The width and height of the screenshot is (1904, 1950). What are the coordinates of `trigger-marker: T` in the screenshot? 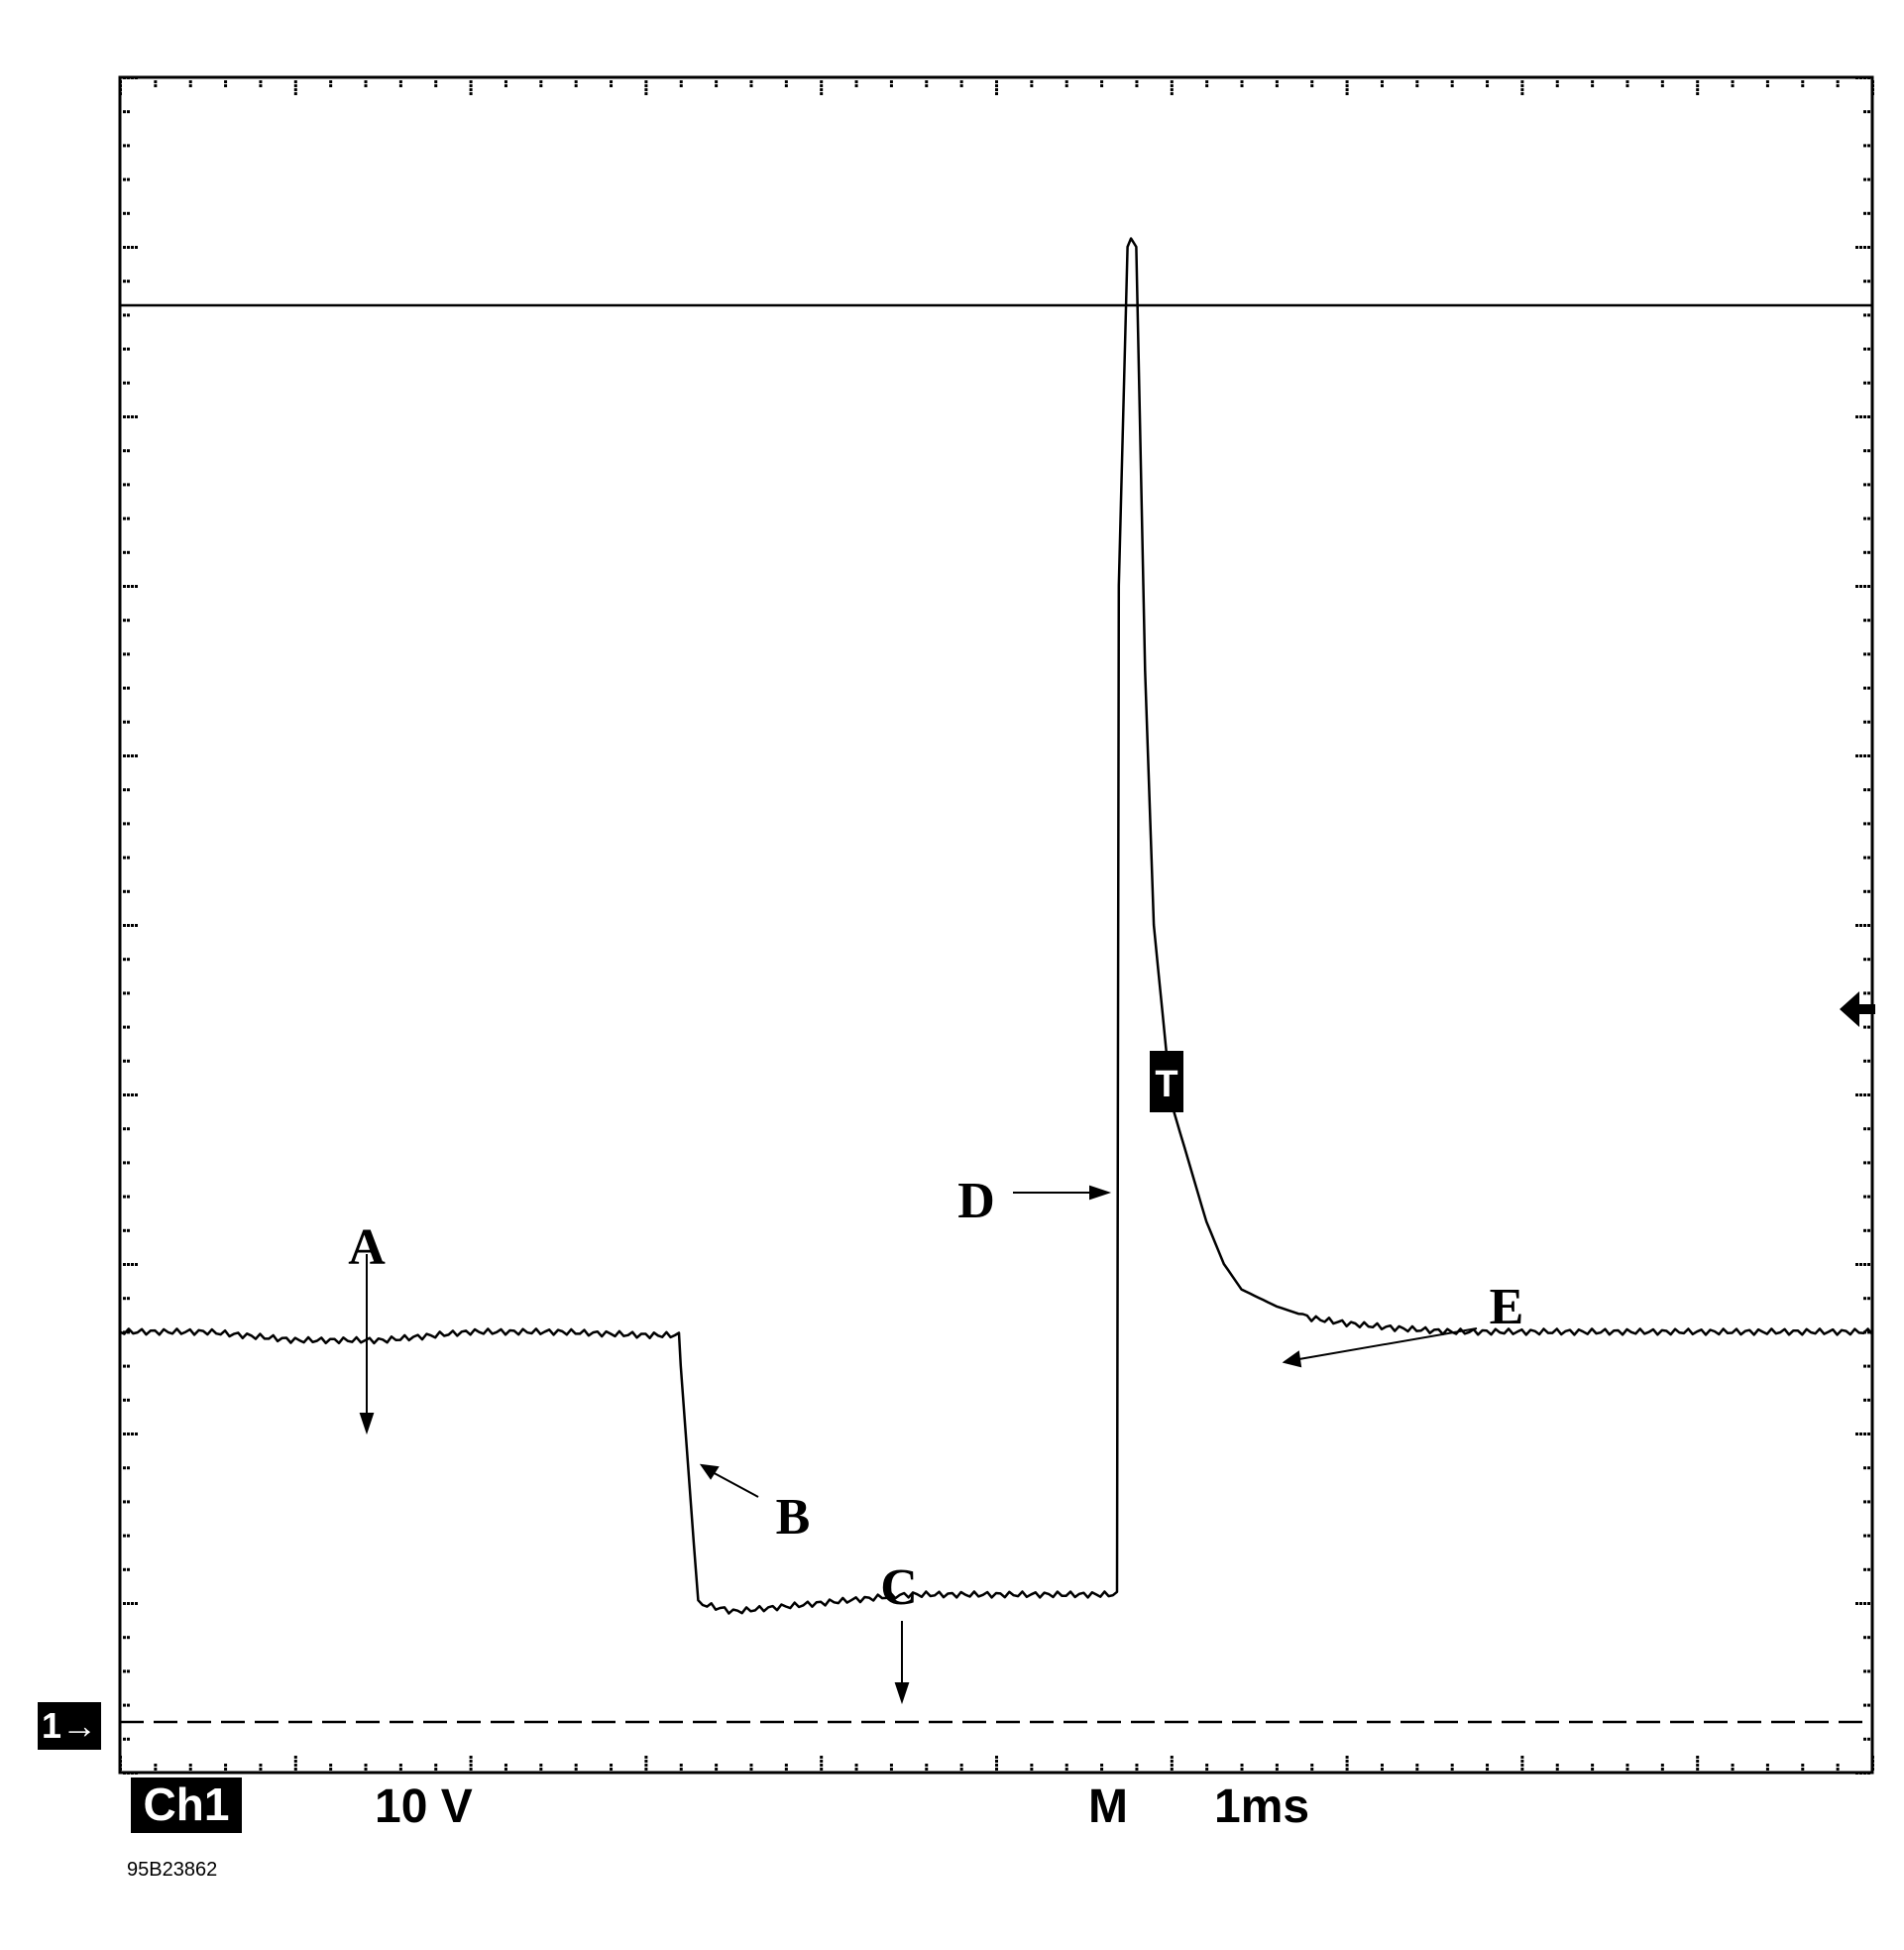 It's located at (1166, 1084).